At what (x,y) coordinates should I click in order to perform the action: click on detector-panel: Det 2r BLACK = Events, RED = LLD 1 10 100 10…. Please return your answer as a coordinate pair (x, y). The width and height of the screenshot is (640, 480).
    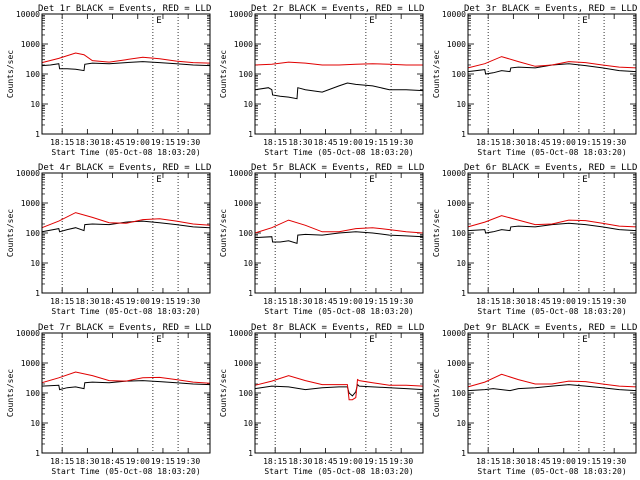
    Looking at the image, I should click on (321, 80).